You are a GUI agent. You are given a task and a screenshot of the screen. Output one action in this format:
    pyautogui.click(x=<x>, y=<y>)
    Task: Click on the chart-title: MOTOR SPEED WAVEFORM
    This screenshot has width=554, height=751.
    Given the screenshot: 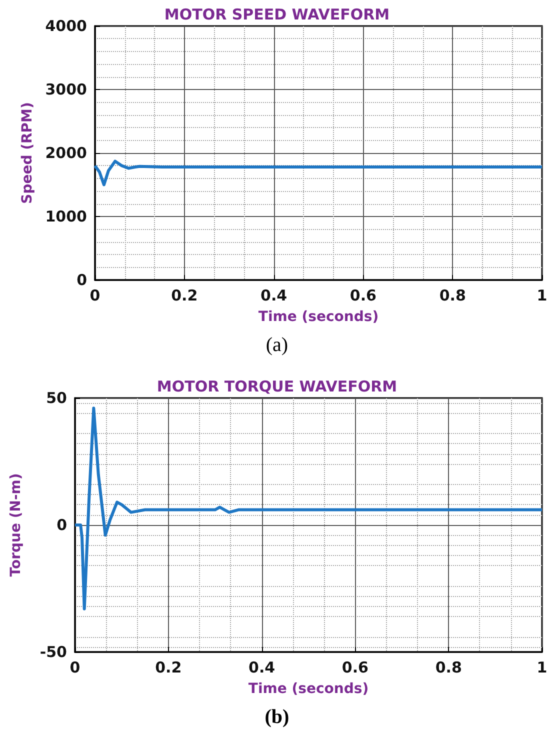 What is the action you would take?
    pyautogui.click(x=277, y=15)
    